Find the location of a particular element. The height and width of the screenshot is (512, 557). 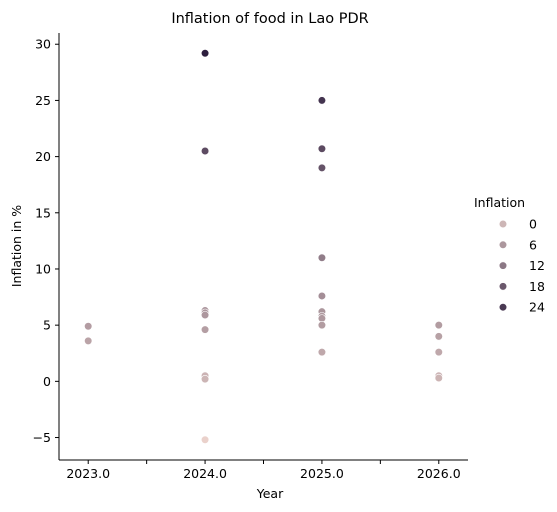

x-tick-label: 2025.0 is located at coordinates (322, 473).